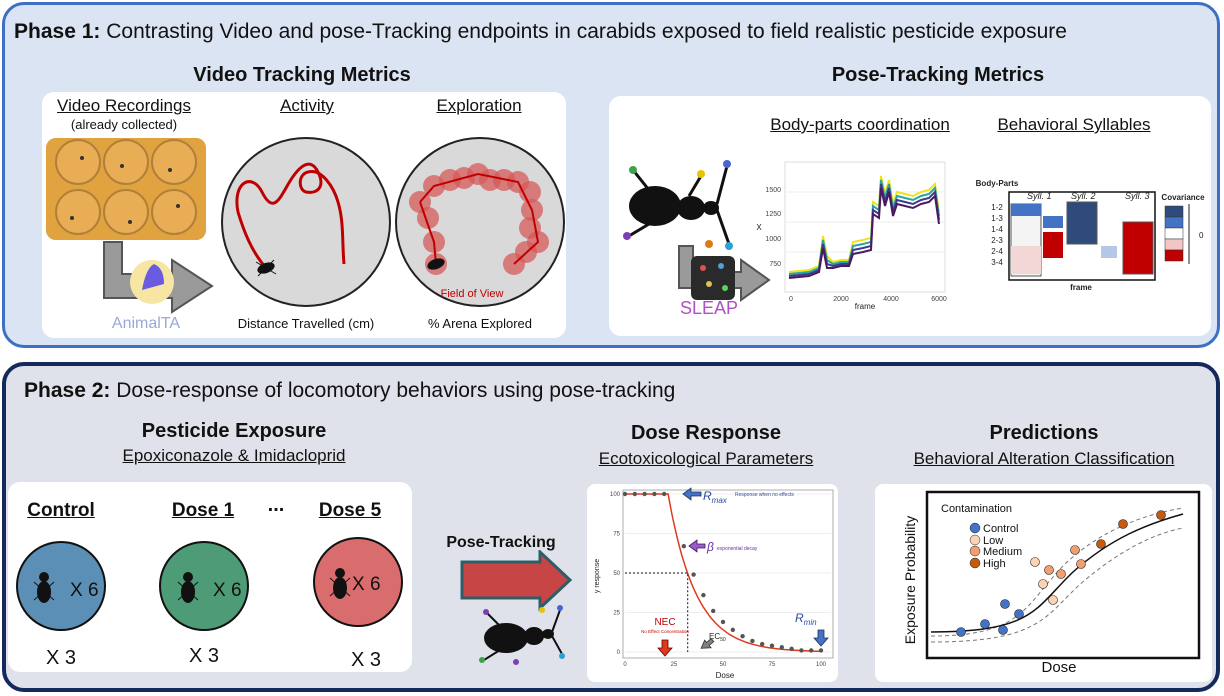  What do you see at coordinates (1061, 573) in the screenshot?
I see `prediction-points` at bounding box center [1061, 573].